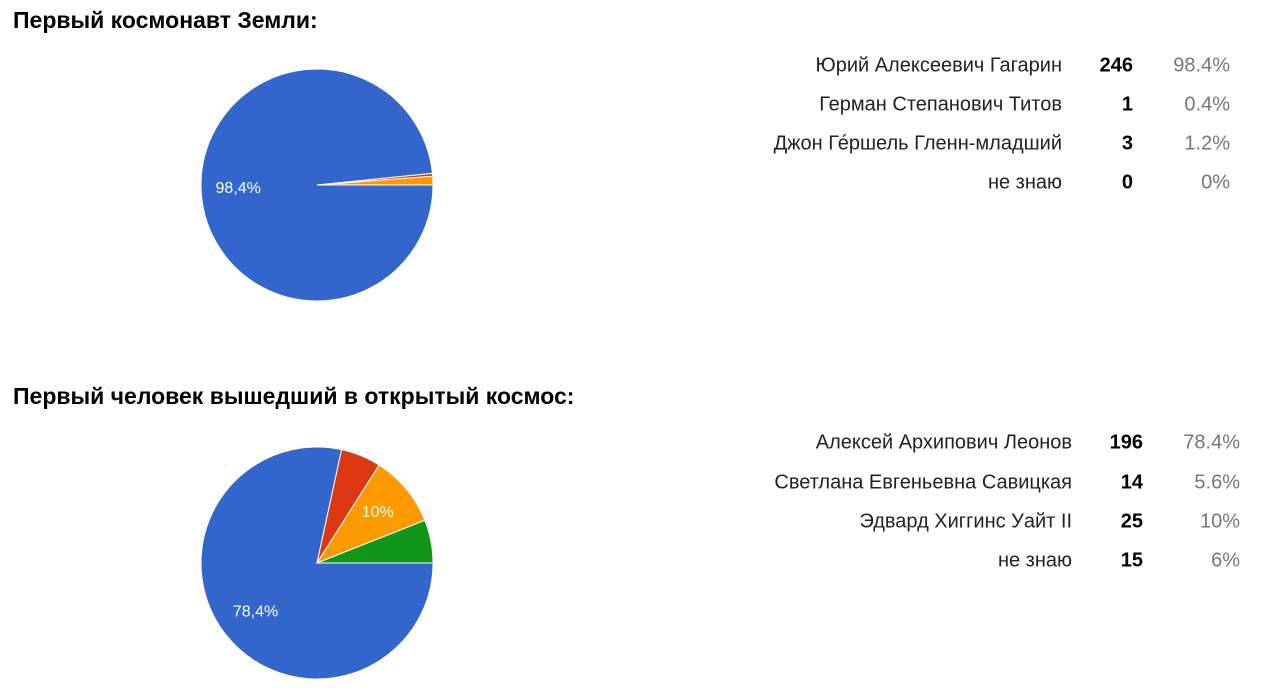 The height and width of the screenshot is (694, 1287). Describe the element at coordinates (1126, 442) in the screenshot. I see `count: 196` at that location.